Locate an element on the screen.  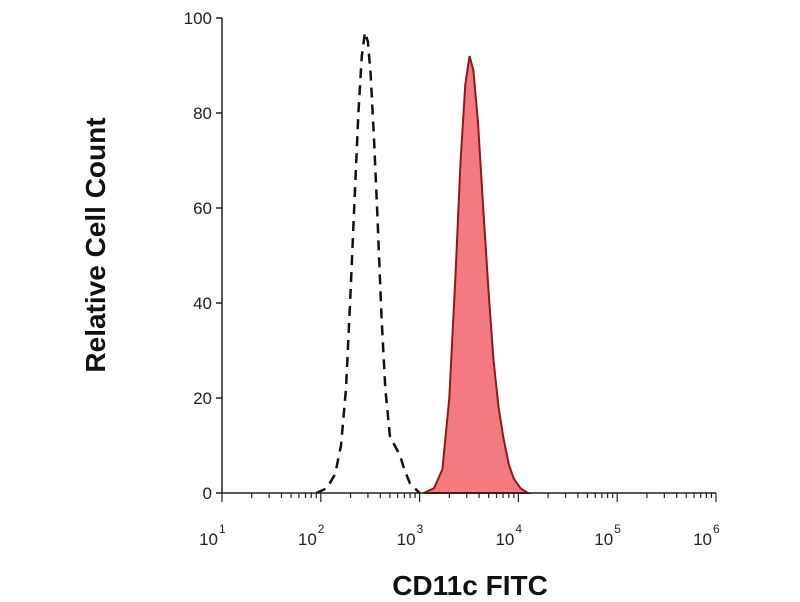
x-tick-exponent: 2 is located at coordinates (321, 529).